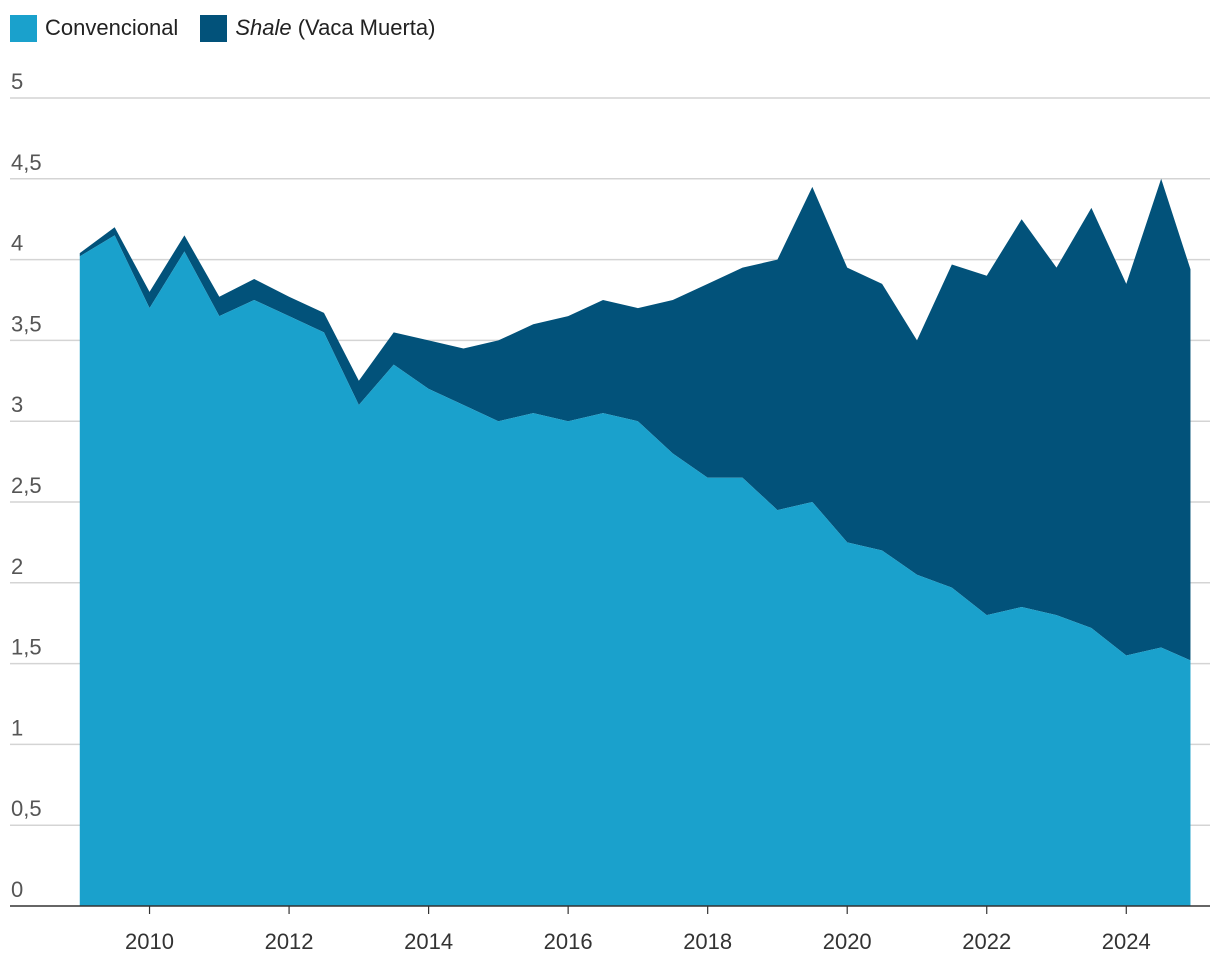 The width and height of the screenshot is (1220, 966). What do you see at coordinates (26, 808) in the screenshot?
I see `y-tick-label: 0,5` at bounding box center [26, 808].